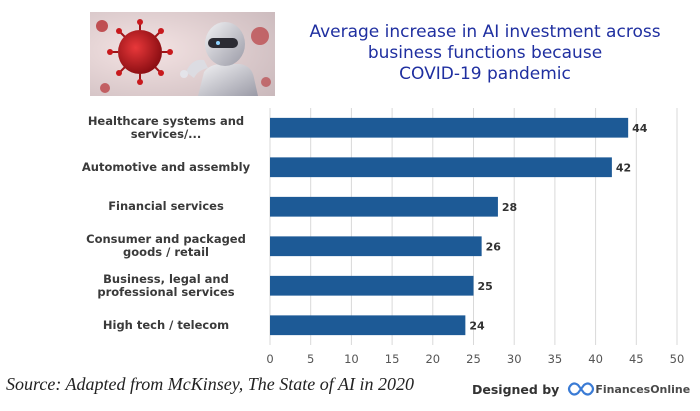 The image size is (700, 411). What do you see at coordinates (166, 291) in the screenshot?
I see `category-label-line: professional services` at bounding box center [166, 291].